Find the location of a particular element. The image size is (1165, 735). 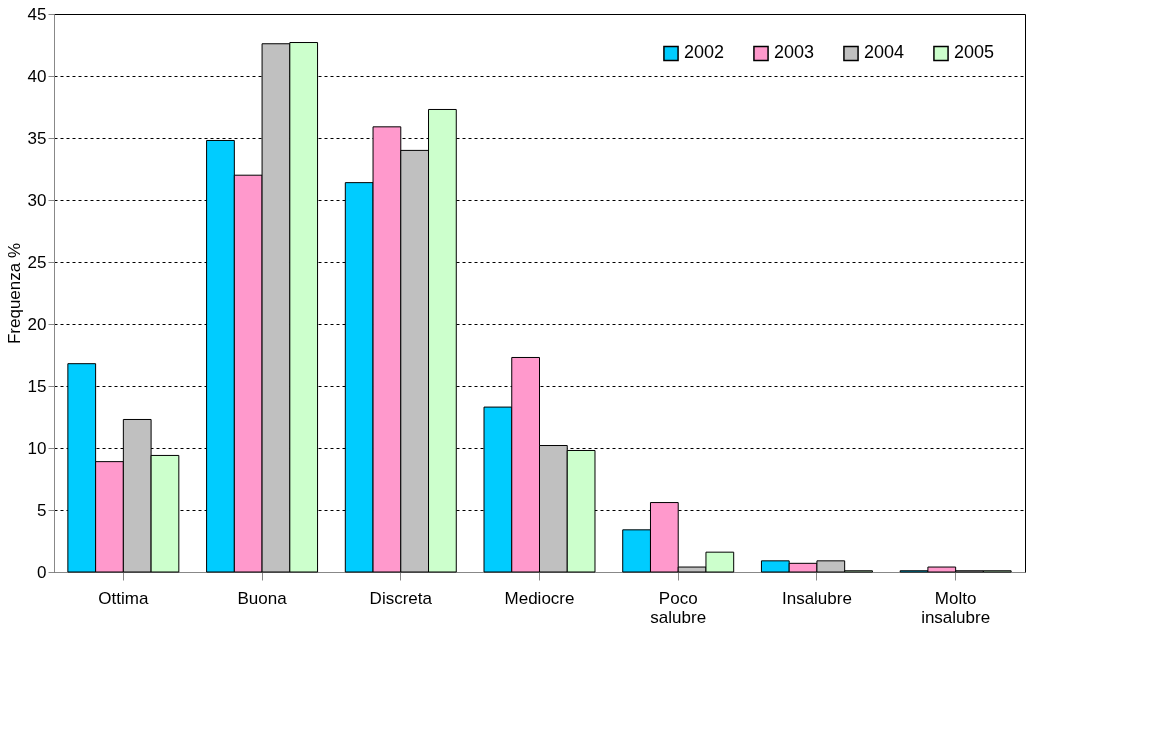

legend-label: 2003 is located at coordinates (794, 52).